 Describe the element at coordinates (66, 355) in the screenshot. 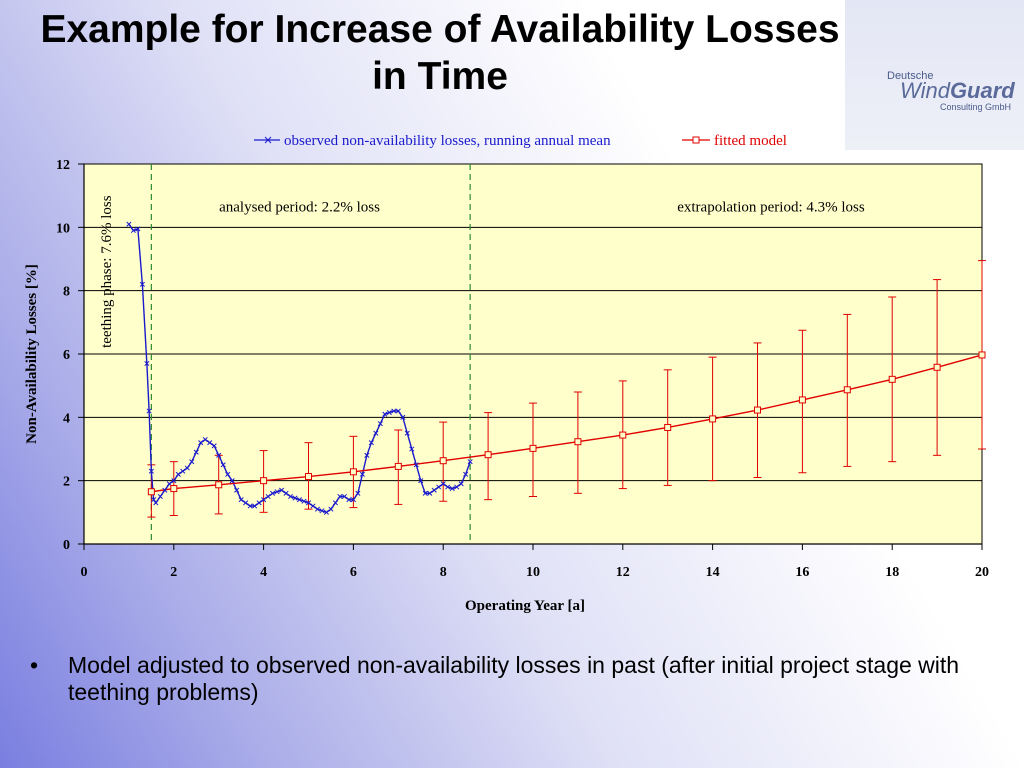

I see `y-tick-label-6: 6` at that location.